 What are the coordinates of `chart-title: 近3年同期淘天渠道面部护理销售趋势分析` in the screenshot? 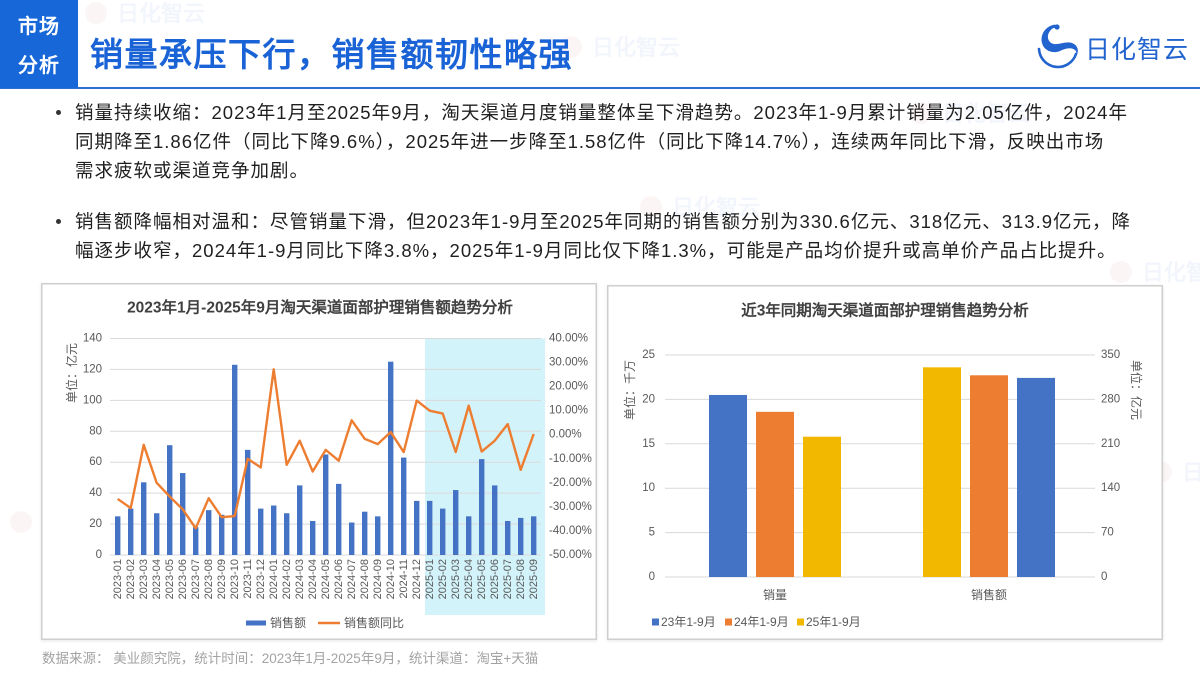 It's located at (885, 310).